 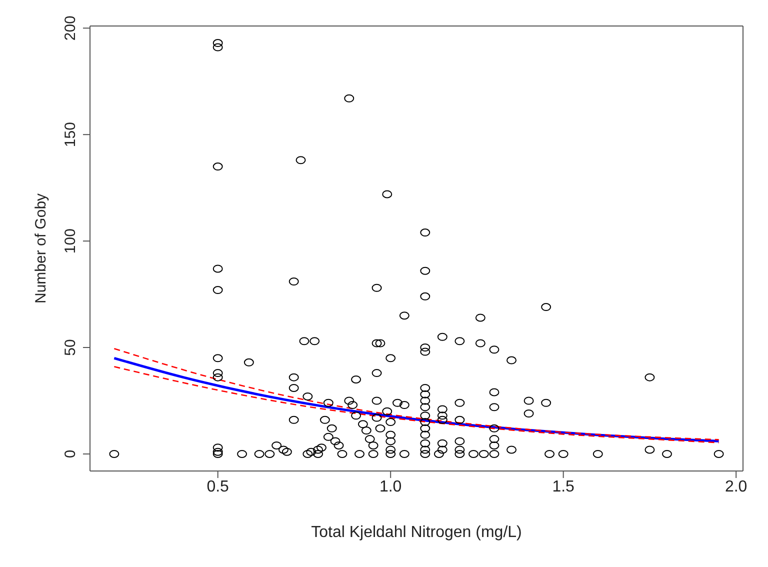 I want to click on x-tick-label: 2.0, so click(x=736, y=487).